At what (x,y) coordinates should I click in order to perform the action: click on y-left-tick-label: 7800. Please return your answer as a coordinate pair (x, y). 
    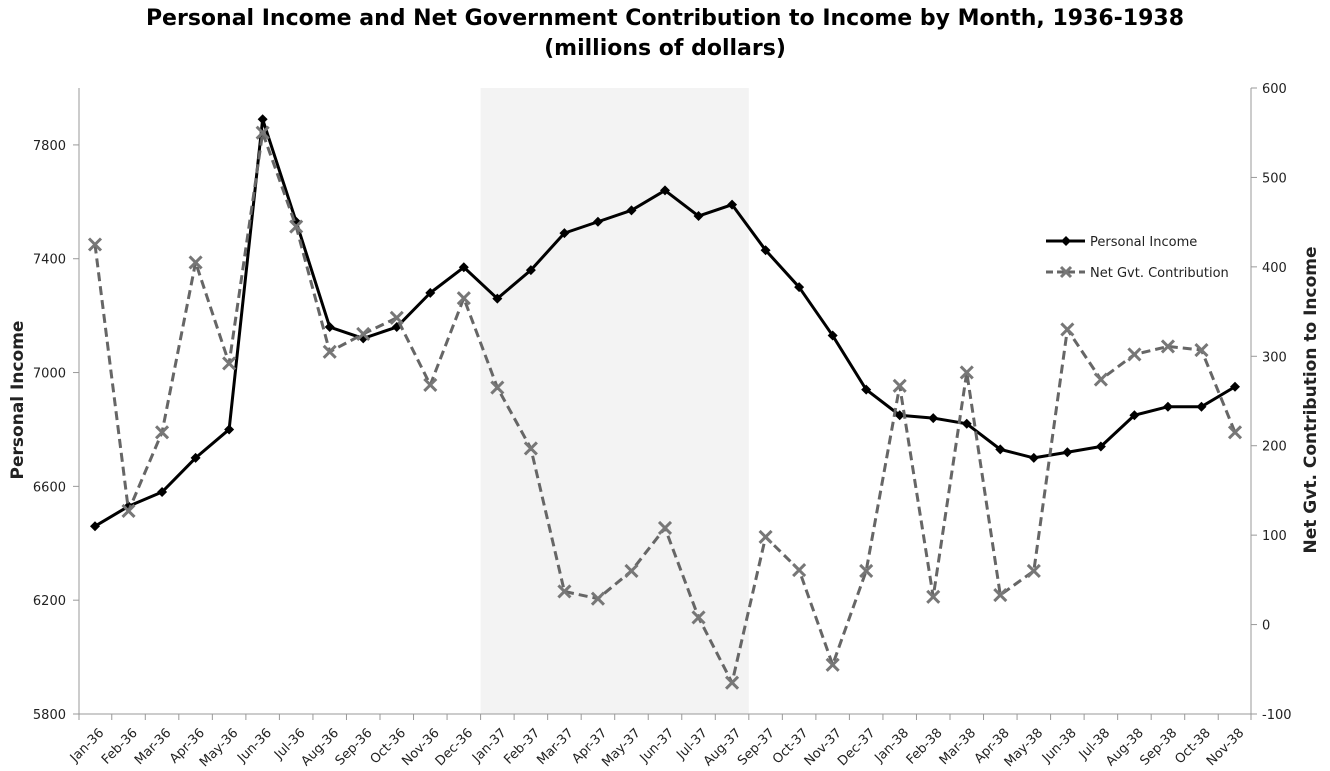
    Looking at the image, I should click on (49, 146).